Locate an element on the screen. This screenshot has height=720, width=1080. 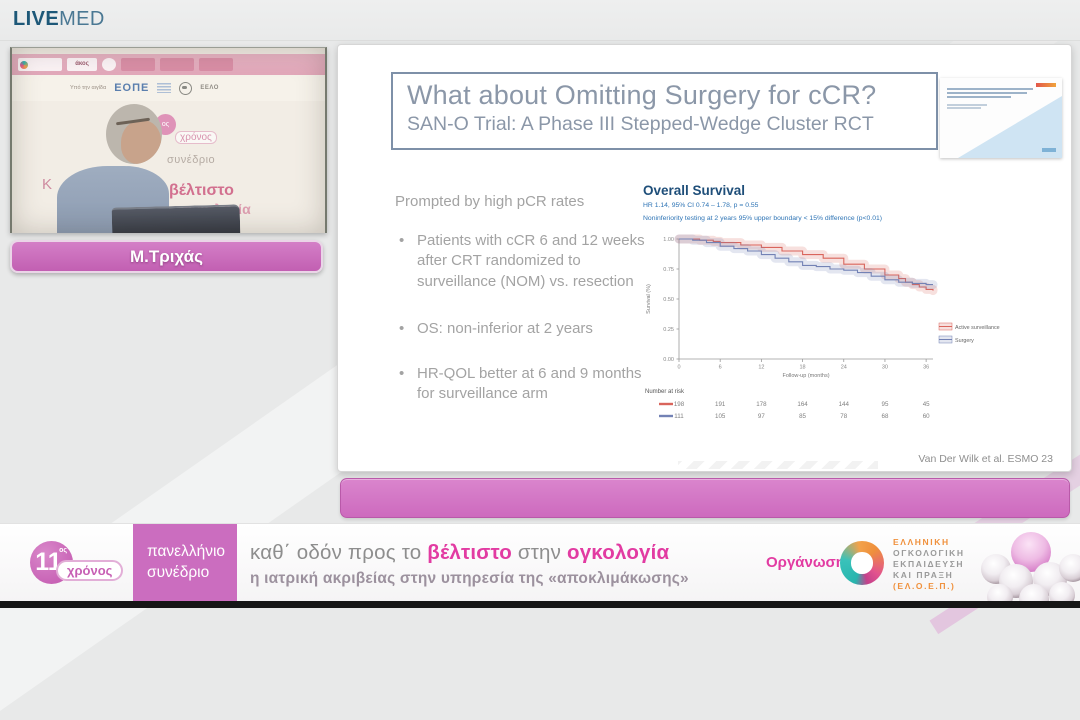
top-bar: LIVEMED is located at coordinates (540, 20).